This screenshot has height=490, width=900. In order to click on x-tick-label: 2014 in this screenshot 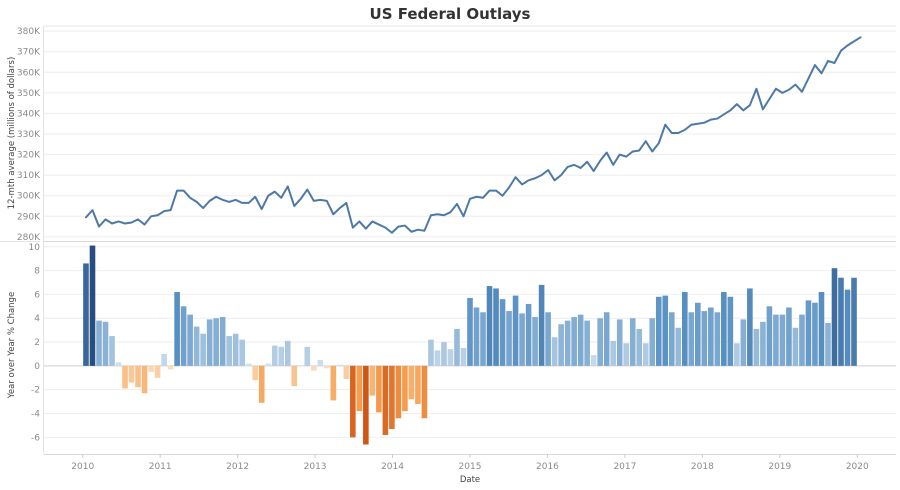, I will do `click(392, 467)`.